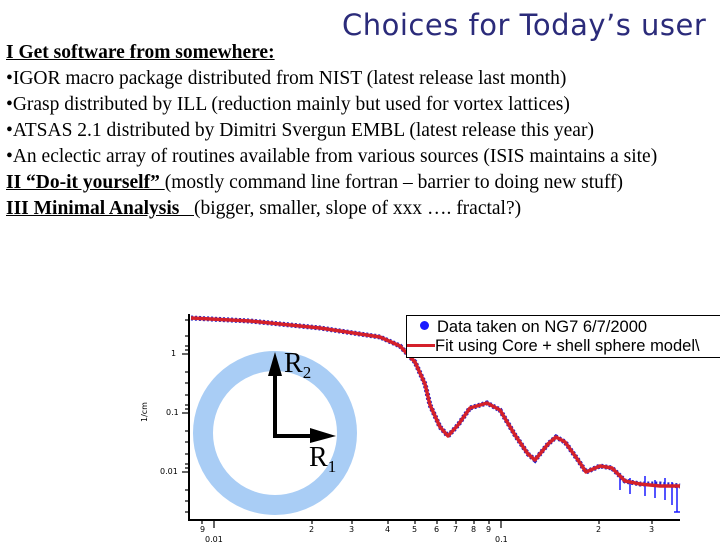 Image resolution: width=720 pixels, height=544 pixels. Describe the element at coordinates (474, 529) in the screenshot. I see `x-tick-8: 8` at that location.